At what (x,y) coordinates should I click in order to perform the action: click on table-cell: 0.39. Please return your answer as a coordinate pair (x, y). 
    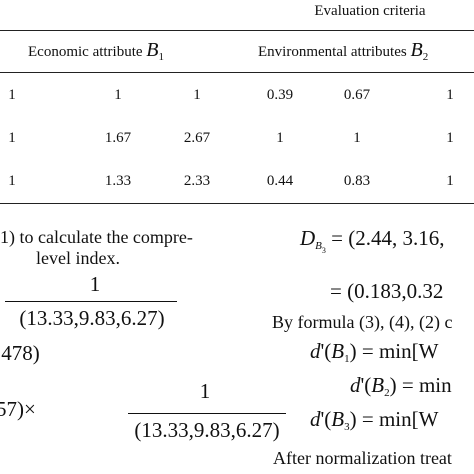
    Looking at the image, I should click on (280, 95).